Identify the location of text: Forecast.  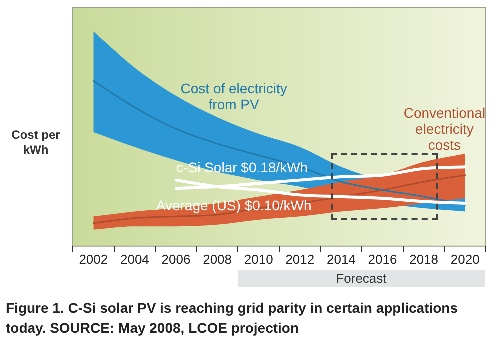
(361, 278).